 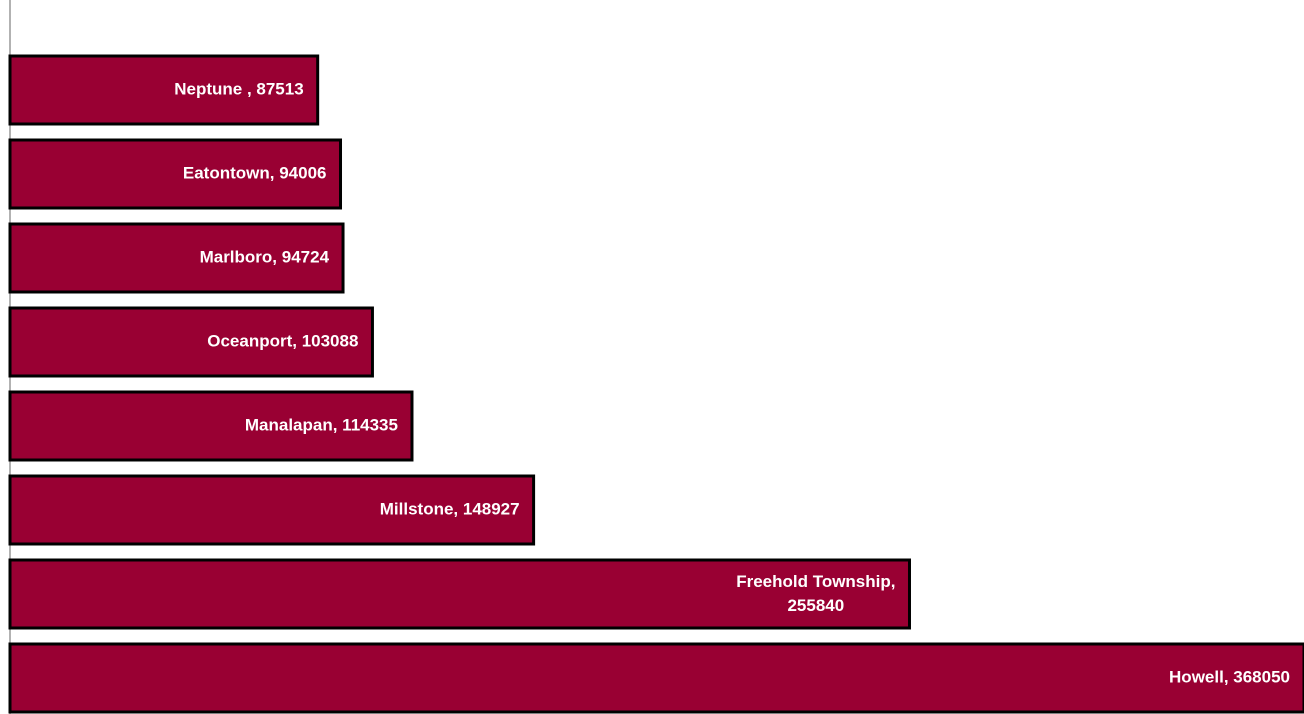 What do you see at coordinates (815, 581) in the screenshot?
I see `data-label-line: Freehold Township,` at bounding box center [815, 581].